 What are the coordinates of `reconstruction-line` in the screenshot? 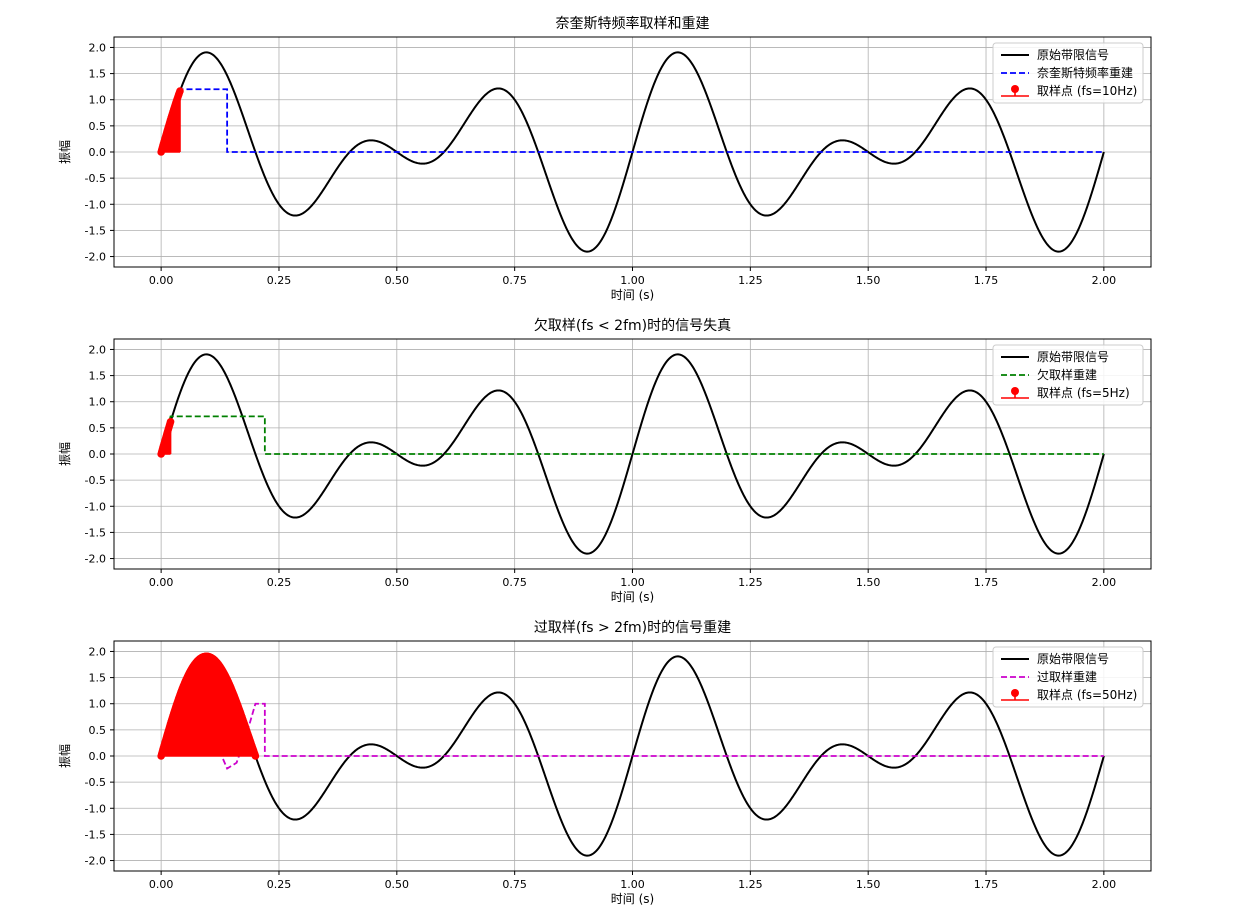 It's located at (632, 435).